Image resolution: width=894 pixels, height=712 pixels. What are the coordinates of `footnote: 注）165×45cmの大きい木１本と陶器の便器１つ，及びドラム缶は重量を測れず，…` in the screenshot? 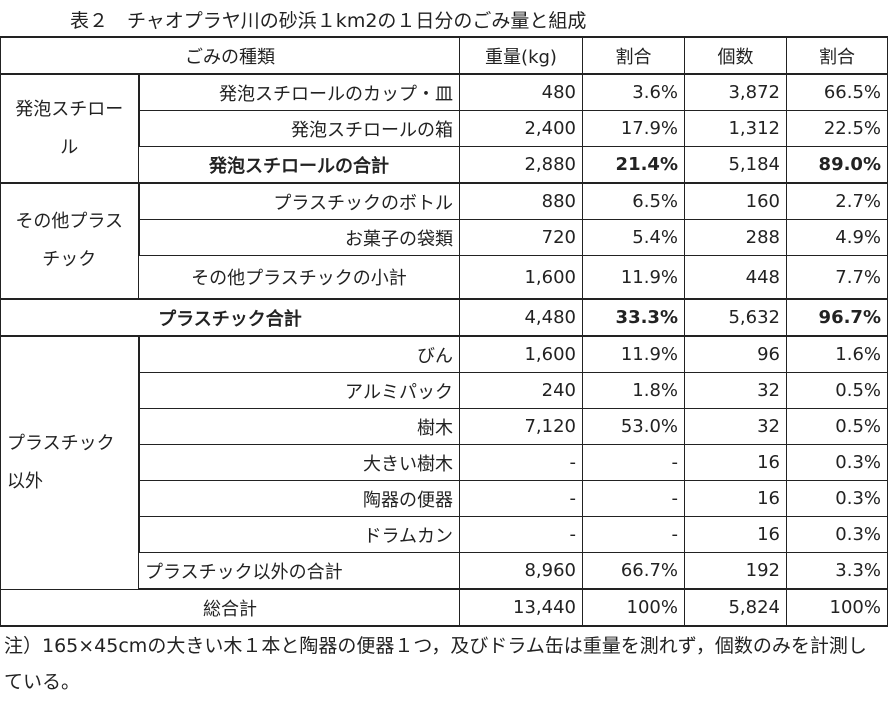 It's located at (435, 664).